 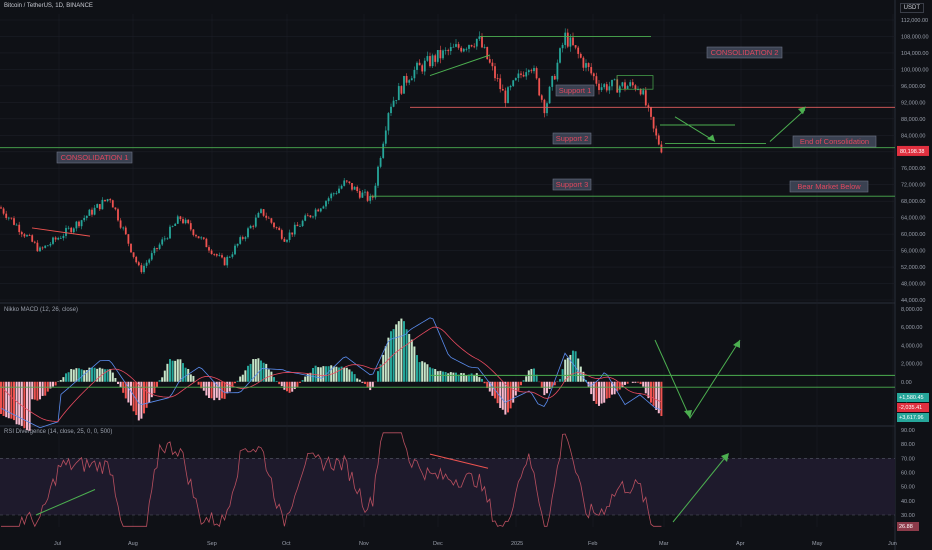 I want to click on price-tick-label: 72,000.00, so click(x=913, y=186).